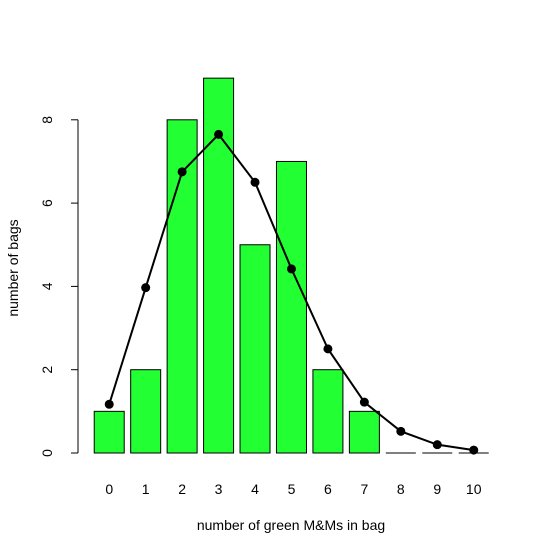 The image size is (545, 555). Describe the element at coordinates (328, 489) in the screenshot. I see `x-tick-label: 6` at that location.